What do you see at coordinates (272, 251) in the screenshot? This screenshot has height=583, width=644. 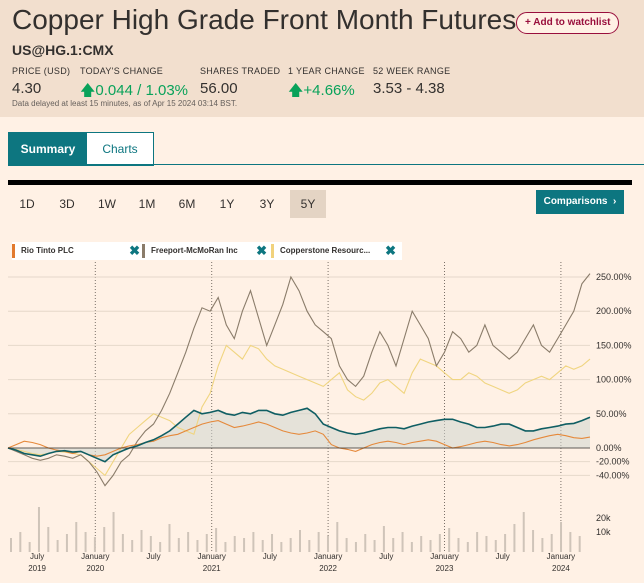 I see `copperstone-swatch` at bounding box center [272, 251].